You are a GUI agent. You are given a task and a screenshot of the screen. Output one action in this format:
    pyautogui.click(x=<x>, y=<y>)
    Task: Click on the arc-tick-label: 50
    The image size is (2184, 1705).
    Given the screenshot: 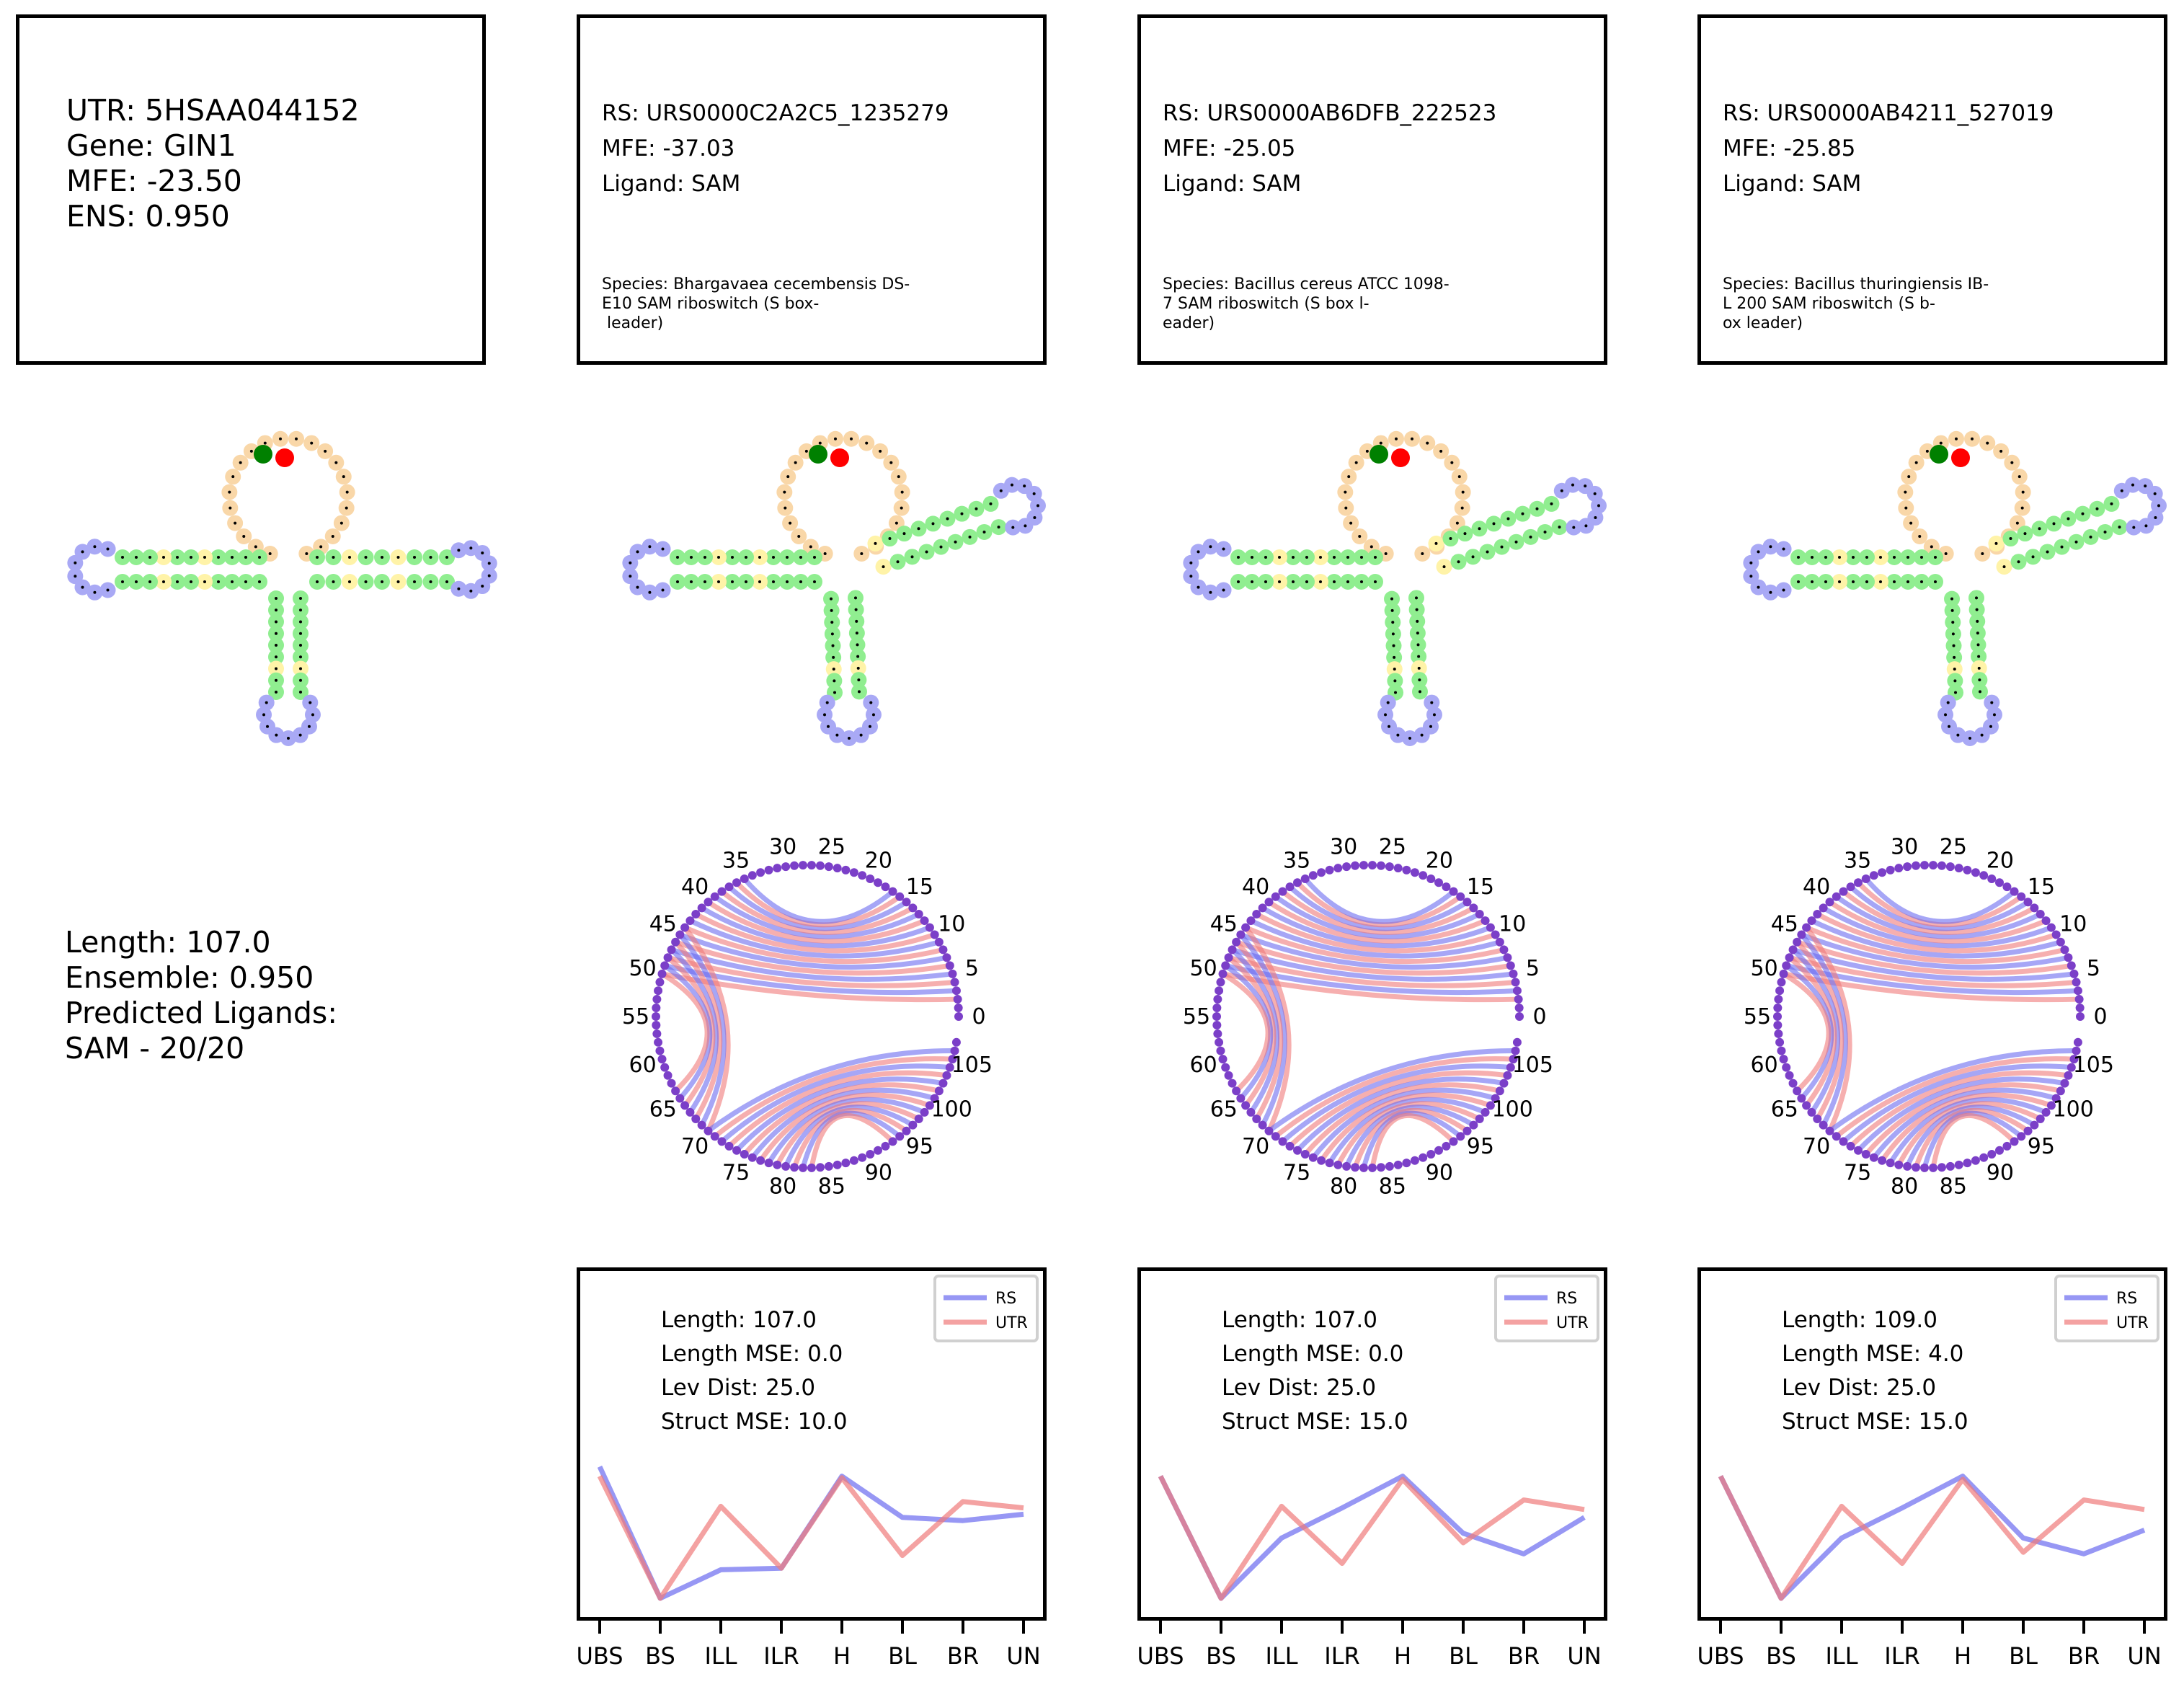 What is the action you would take?
    pyautogui.click(x=1764, y=968)
    